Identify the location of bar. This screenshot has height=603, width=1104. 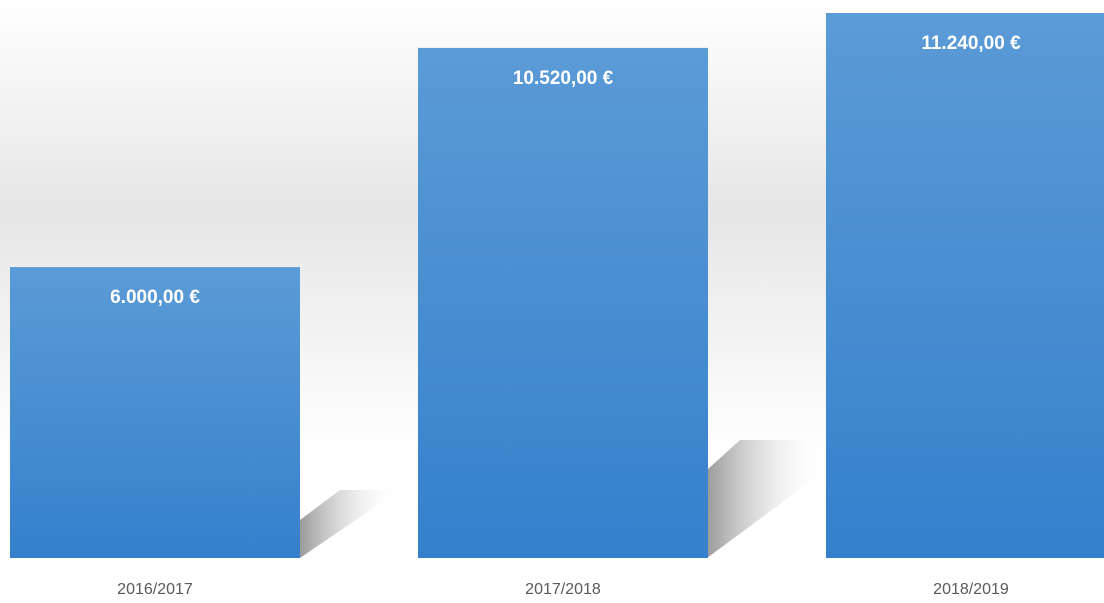
(155, 412).